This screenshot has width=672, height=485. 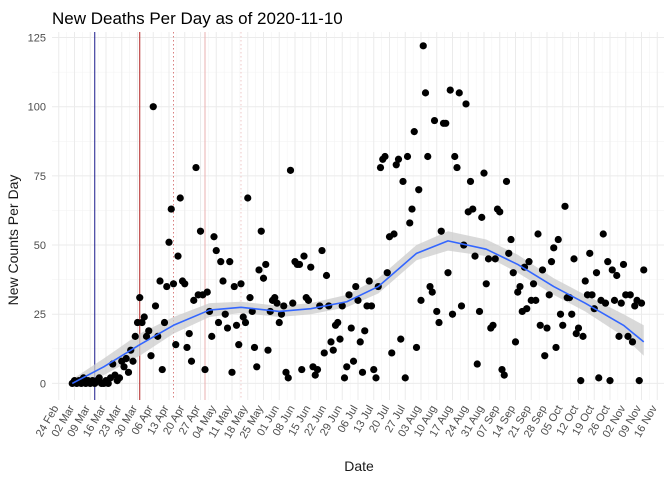 I want to click on y-tick-label: 100, so click(x=37, y=108).